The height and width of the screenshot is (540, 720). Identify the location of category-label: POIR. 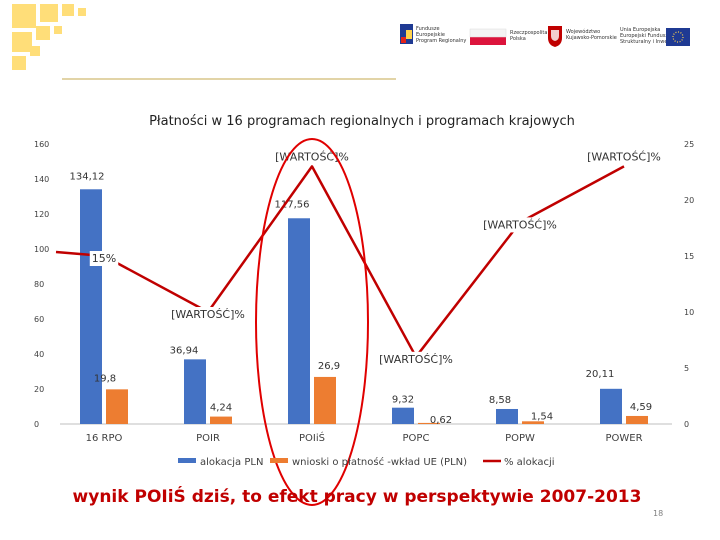
(208, 438).